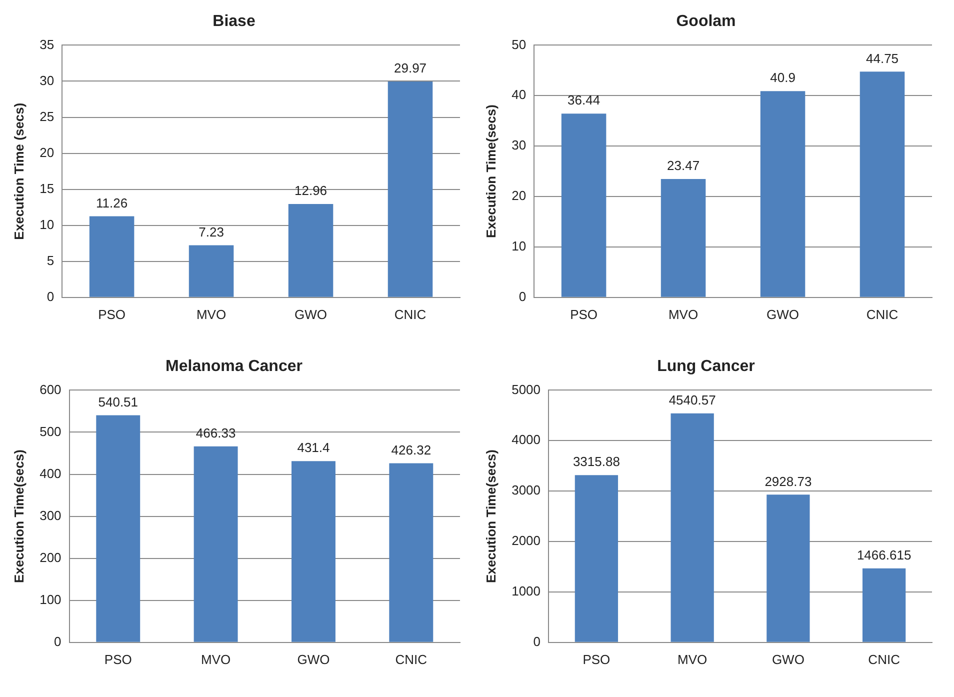  I want to click on data-label: 2928.73, so click(788, 481).